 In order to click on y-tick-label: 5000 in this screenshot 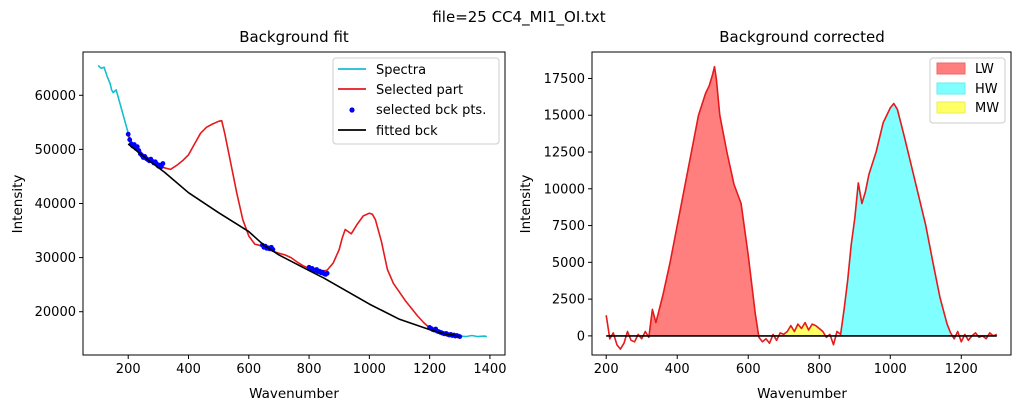, I will do `click(568, 263)`.